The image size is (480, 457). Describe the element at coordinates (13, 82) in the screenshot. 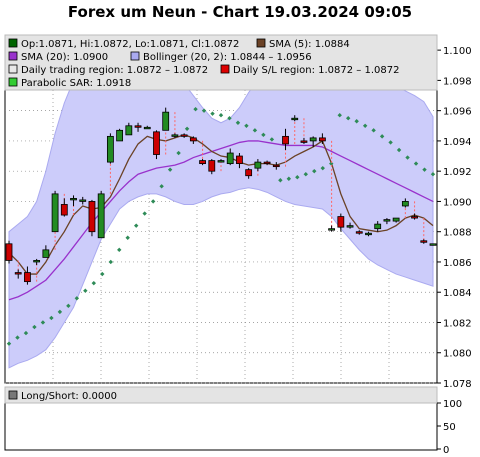

I see `legend-psar-swatch` at that location.